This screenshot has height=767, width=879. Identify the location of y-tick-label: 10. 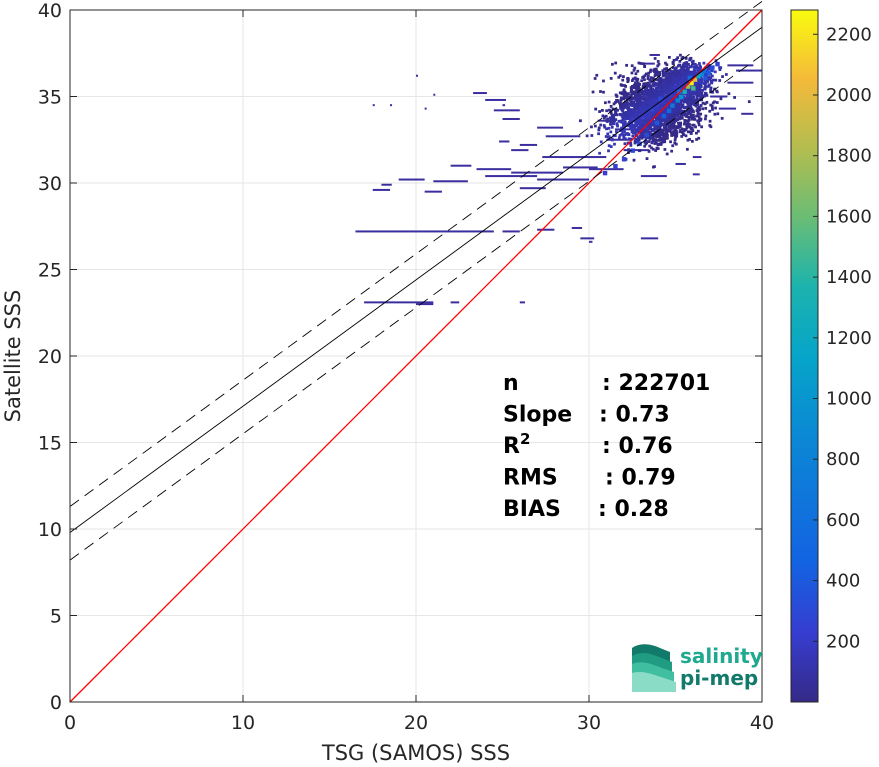
(50, 530).